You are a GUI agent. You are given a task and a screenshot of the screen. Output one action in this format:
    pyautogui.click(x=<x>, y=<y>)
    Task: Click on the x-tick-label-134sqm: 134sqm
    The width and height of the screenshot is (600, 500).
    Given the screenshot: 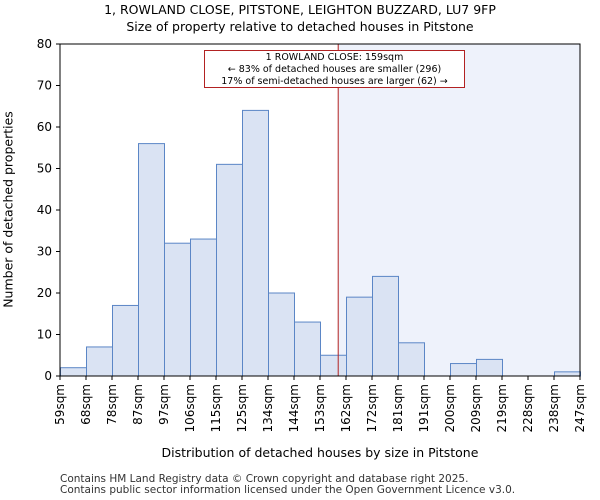 What is the action you would take?
    pyautogui.click(x=268, y=408)
    